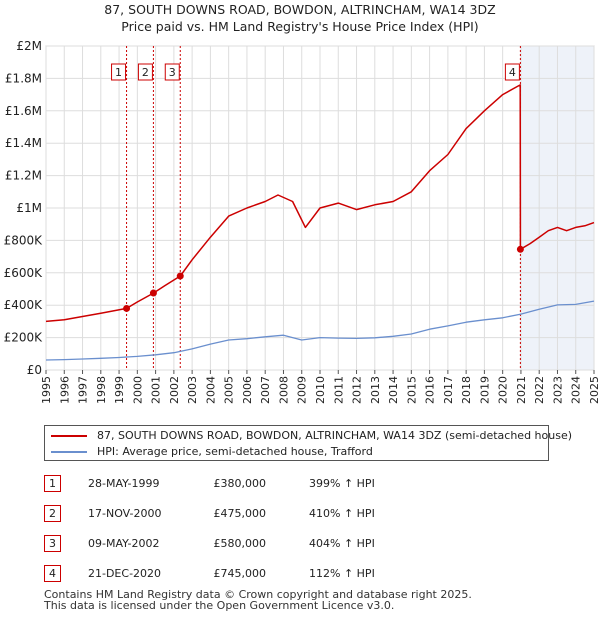 This screenshot has width=600, height=620. I want to click on sale-price: £580,000, so click(240, 543).